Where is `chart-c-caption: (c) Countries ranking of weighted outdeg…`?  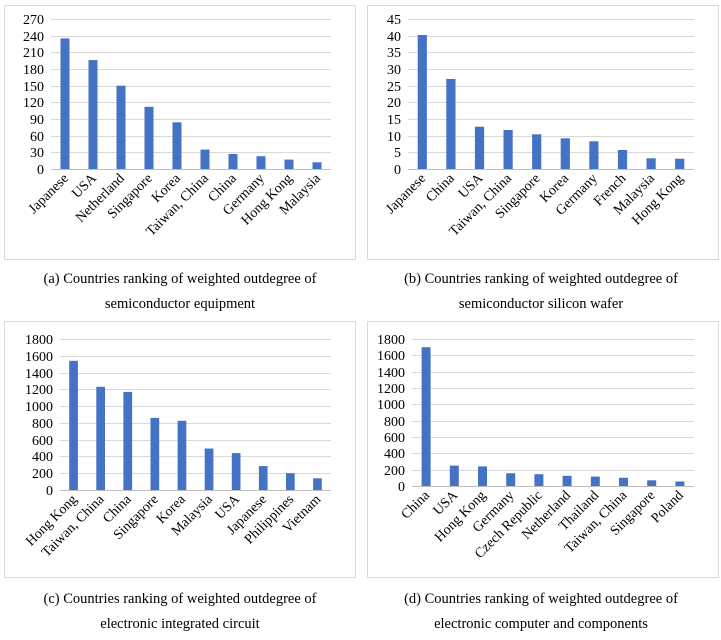
chart-c-caption: (c) Countries ranking of weighted outdeg… is located at coordinates (180, 612).